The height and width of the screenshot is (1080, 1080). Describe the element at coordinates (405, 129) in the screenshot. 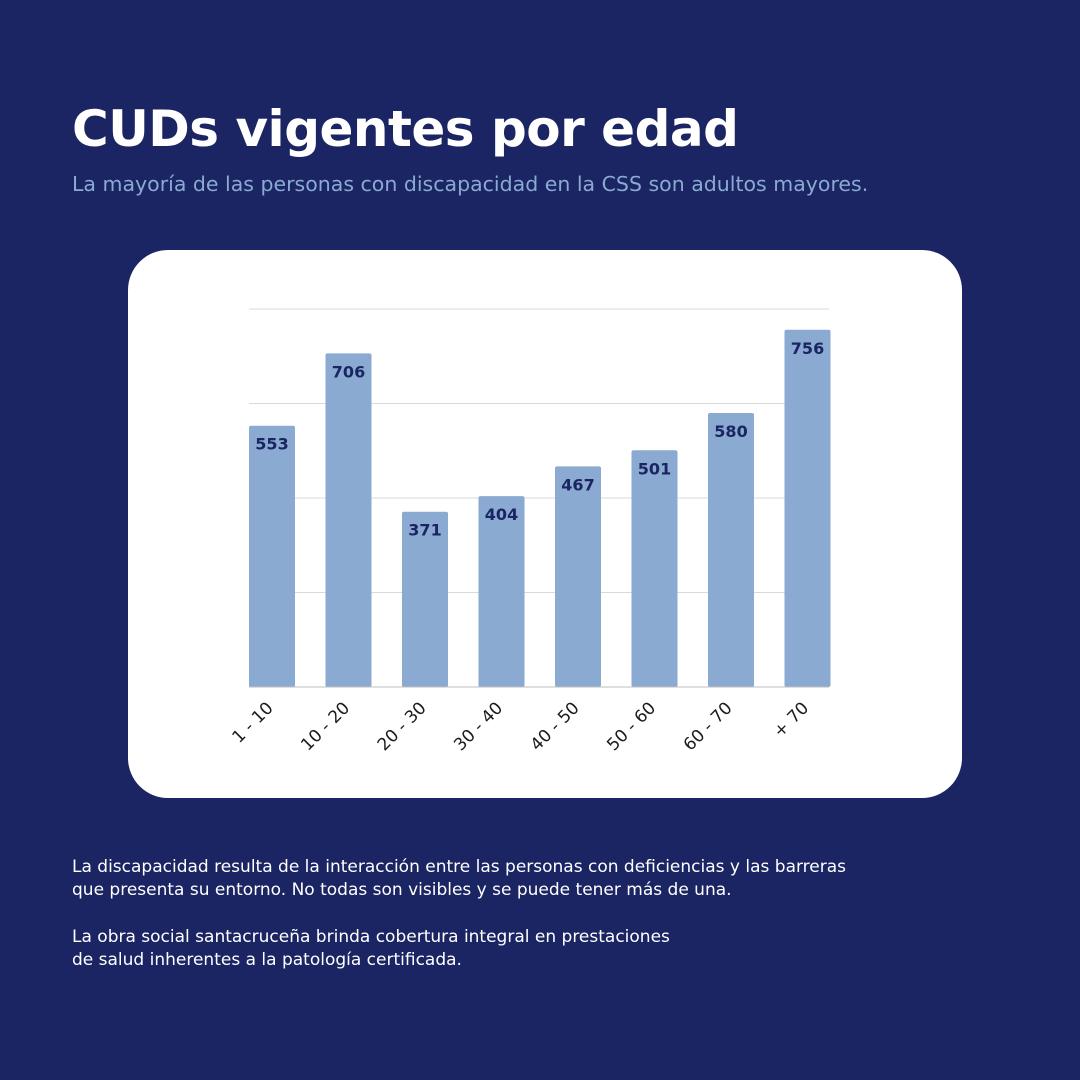

I see `page-title: CUDs vigentes por edad` at that location.